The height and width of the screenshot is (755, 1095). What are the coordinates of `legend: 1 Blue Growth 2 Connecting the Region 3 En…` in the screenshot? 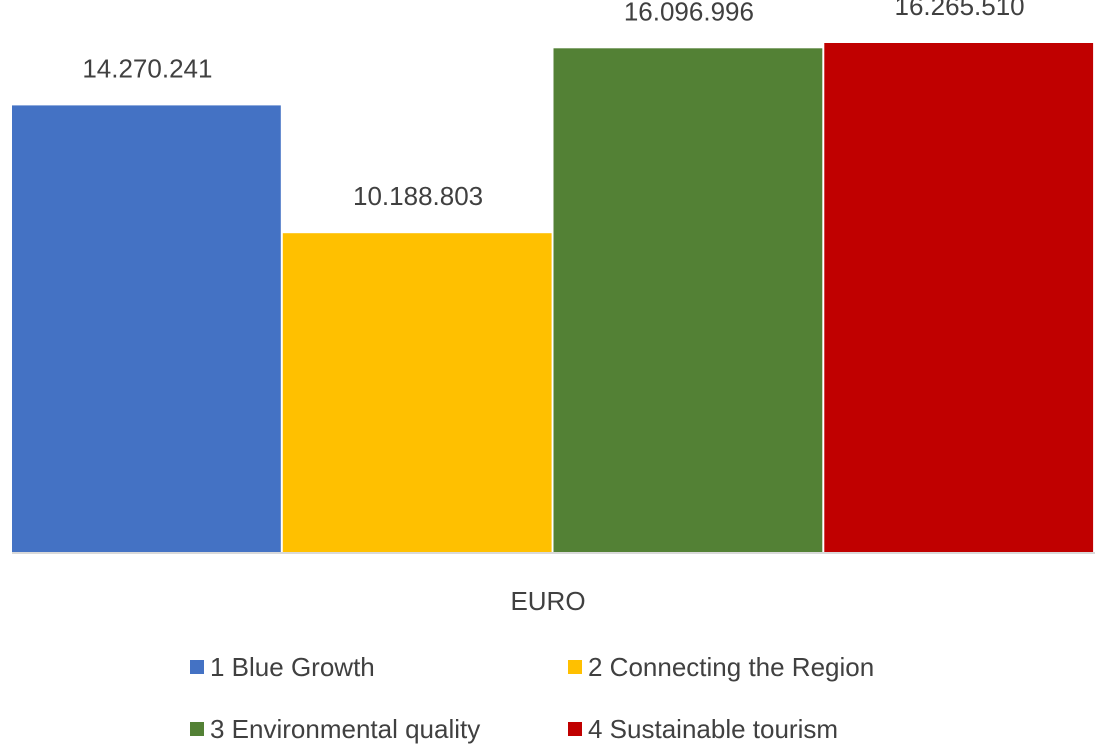 It's located at (532, 698).